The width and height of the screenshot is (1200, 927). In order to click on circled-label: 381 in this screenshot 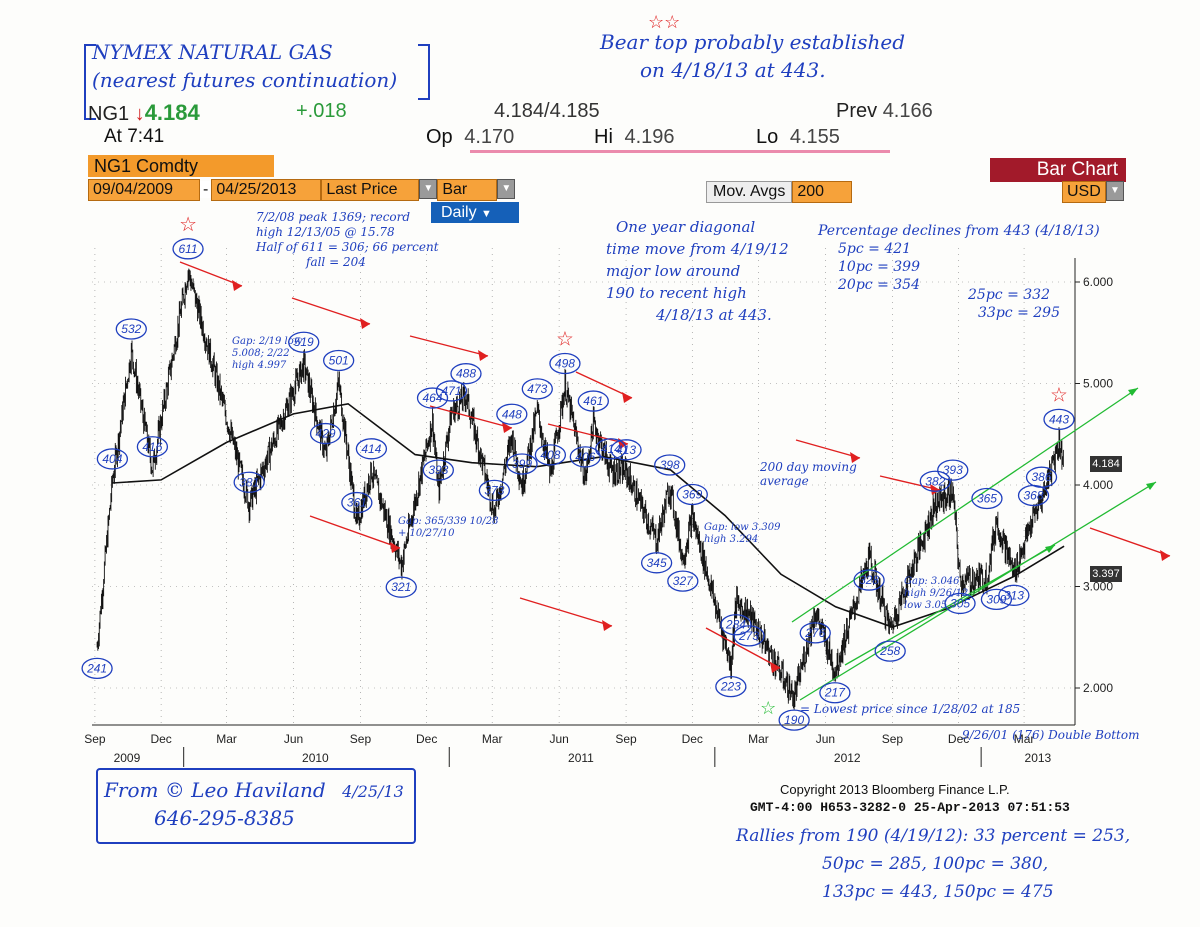, I will do `click(249, 482)`.